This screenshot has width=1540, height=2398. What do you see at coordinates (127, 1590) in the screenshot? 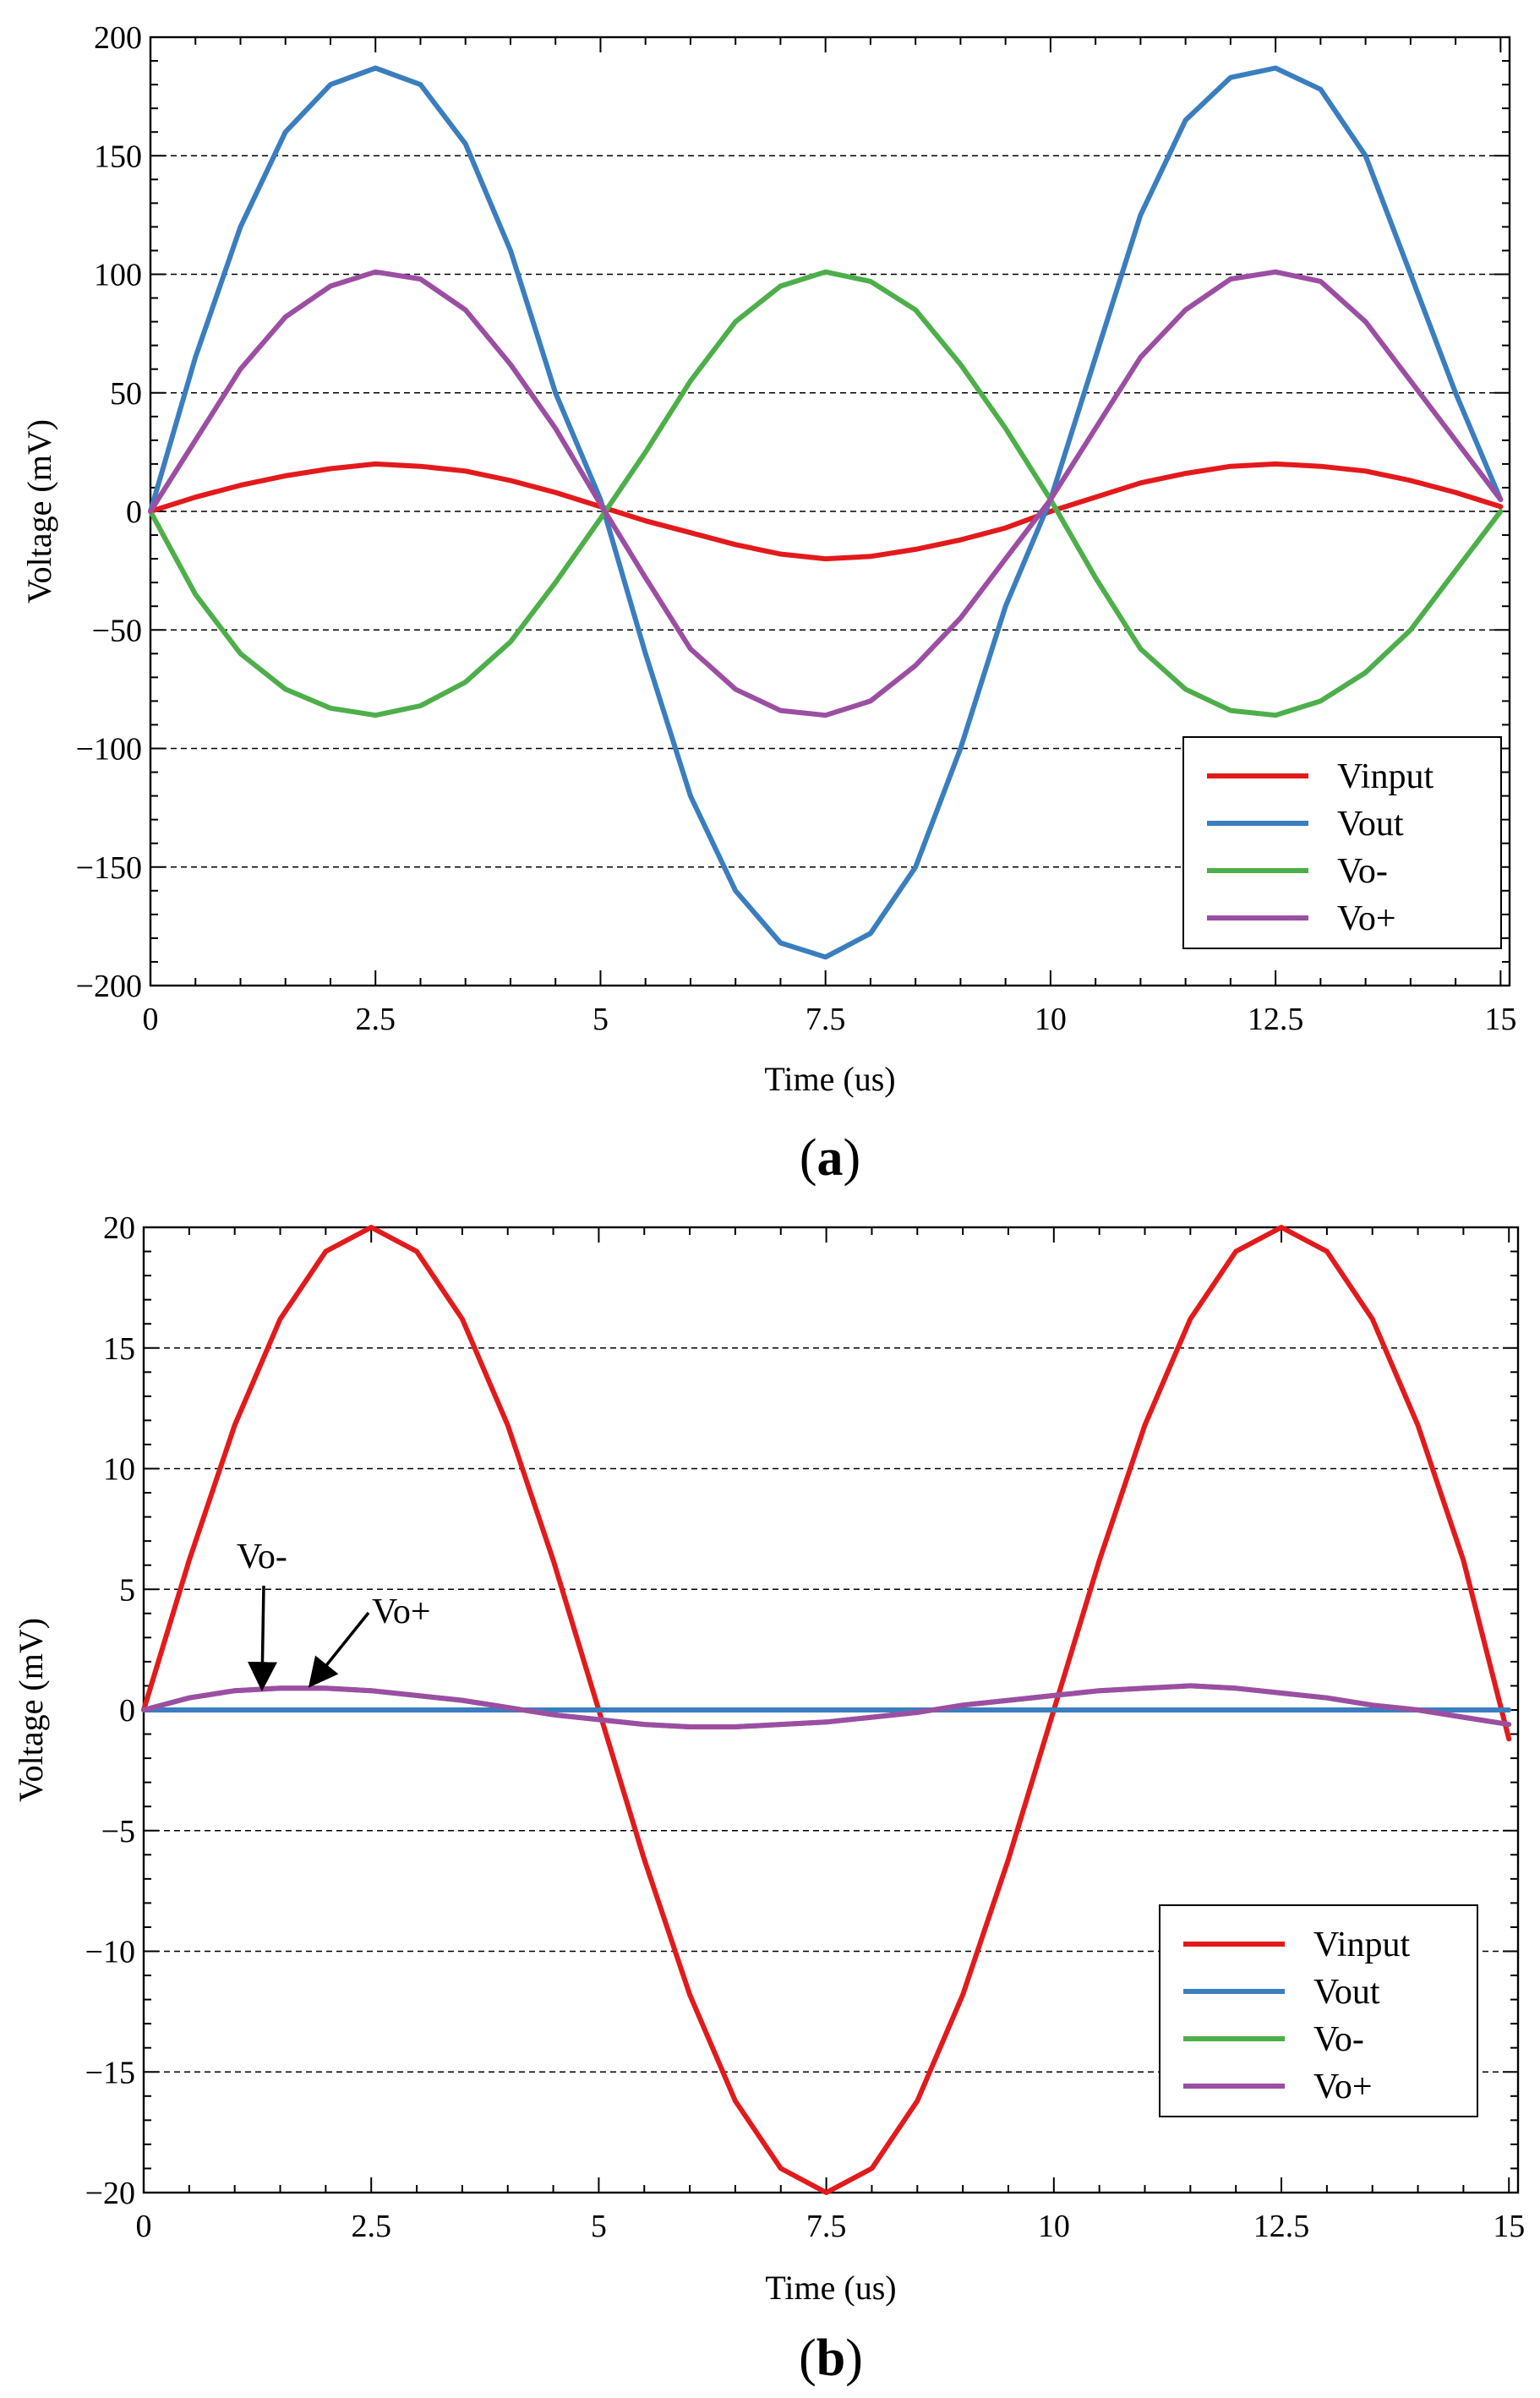
I see `y-tick-label: 5` at bounding box center [127, 1590].